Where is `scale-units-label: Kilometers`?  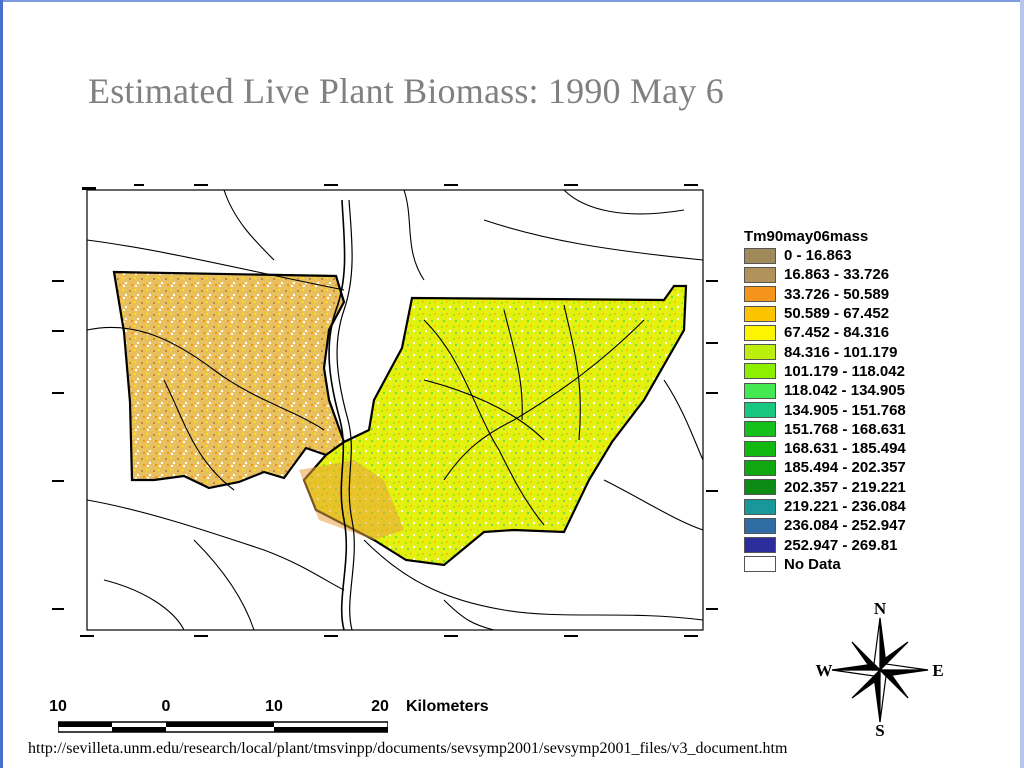 scale-units-label: Kilometers is located at coordinates (447, 706).